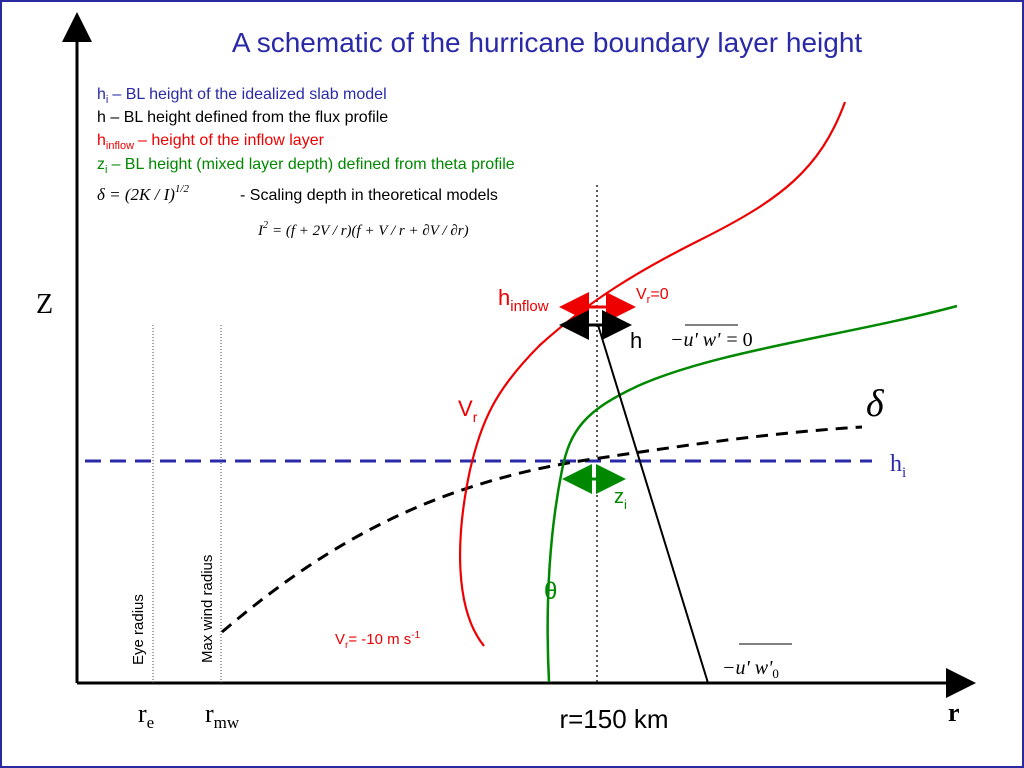 Image resolution: width=1024 pixels, height=768 pixels. What do you see at coordinates (415, 635) in the screenshot?
I see `superscript: -1` at bounding box center [415, 635].